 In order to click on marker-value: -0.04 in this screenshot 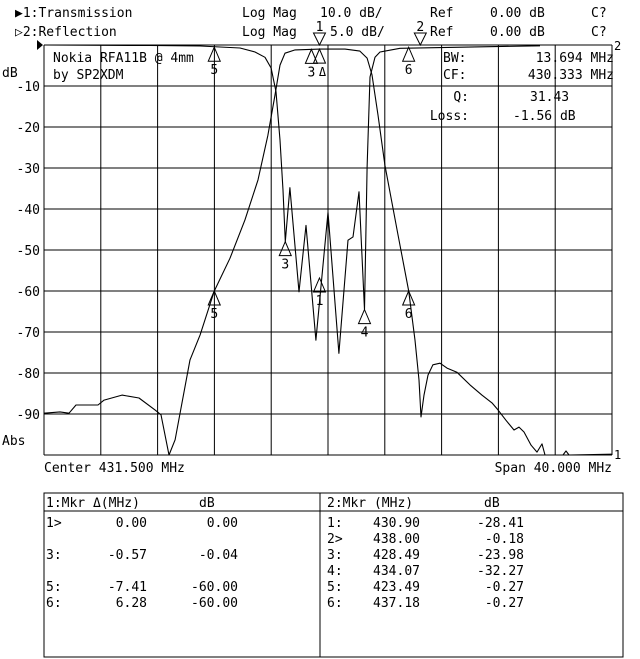, I will do `click(218, 555)`.